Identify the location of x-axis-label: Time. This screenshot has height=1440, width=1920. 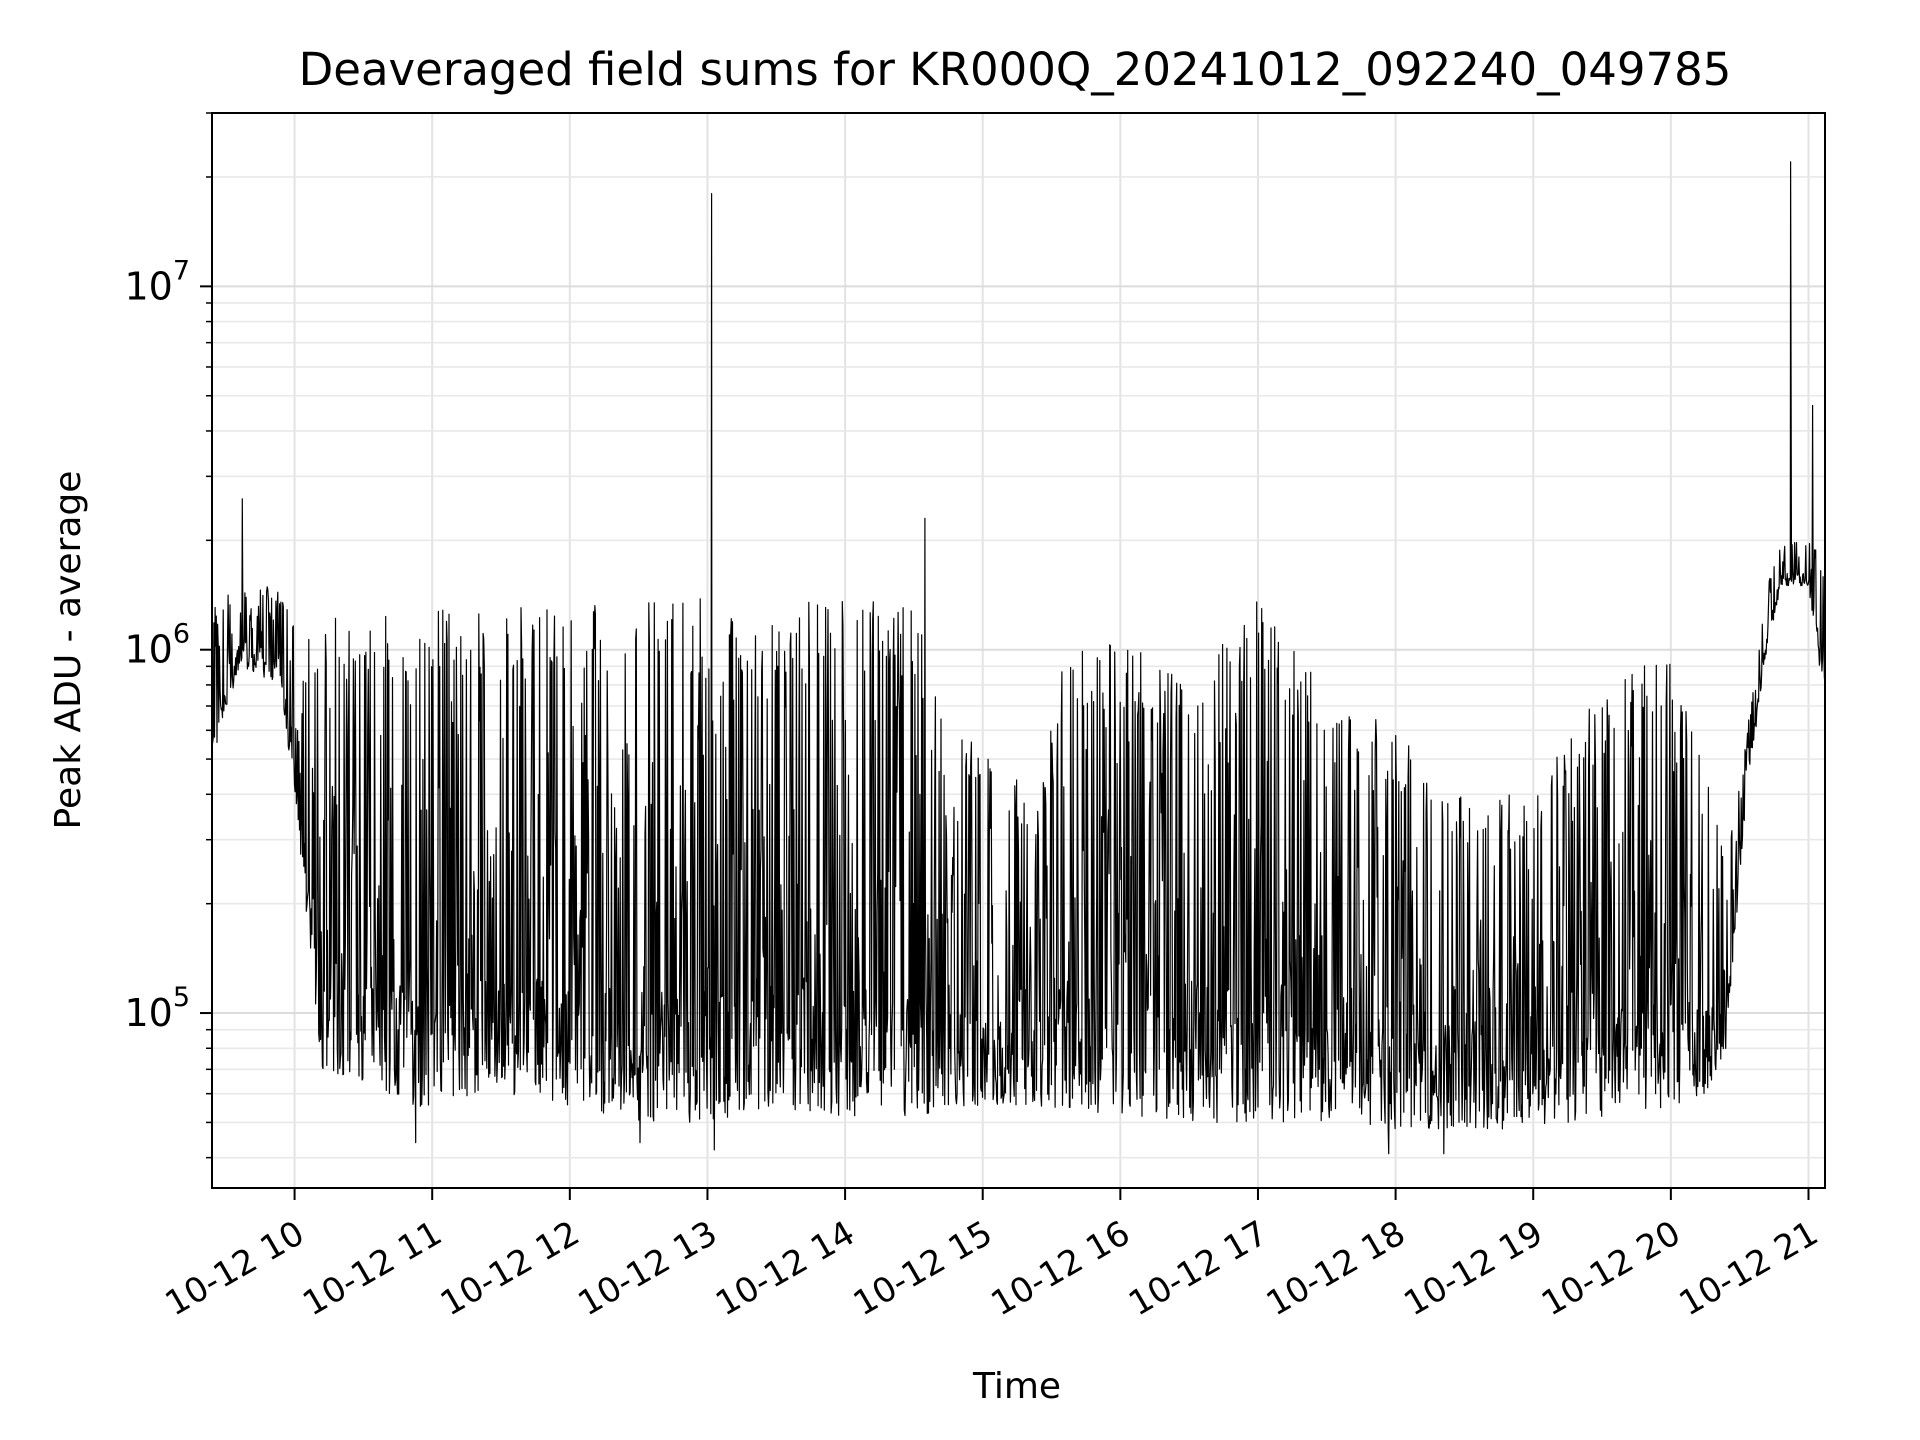
(1016, 1386).